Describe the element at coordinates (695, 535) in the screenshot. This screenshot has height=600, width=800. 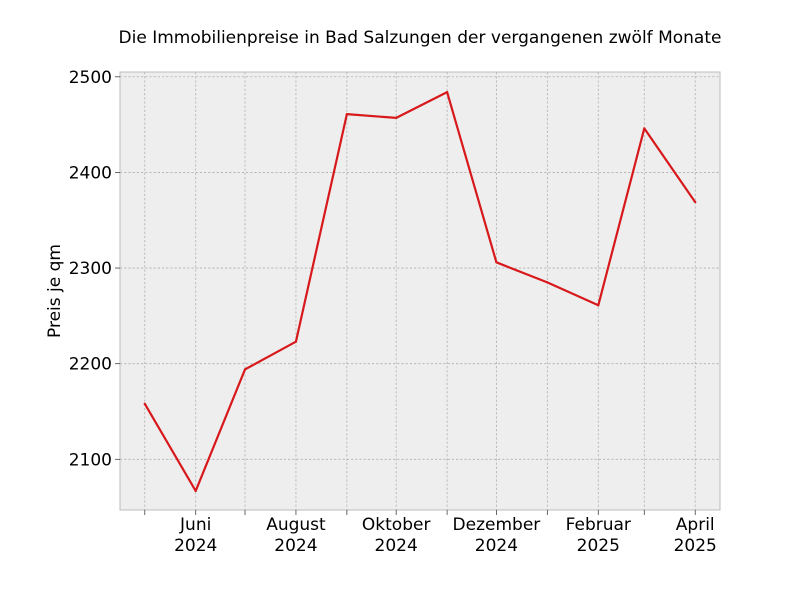
I see `x-tick-label: April 2025` at that location.